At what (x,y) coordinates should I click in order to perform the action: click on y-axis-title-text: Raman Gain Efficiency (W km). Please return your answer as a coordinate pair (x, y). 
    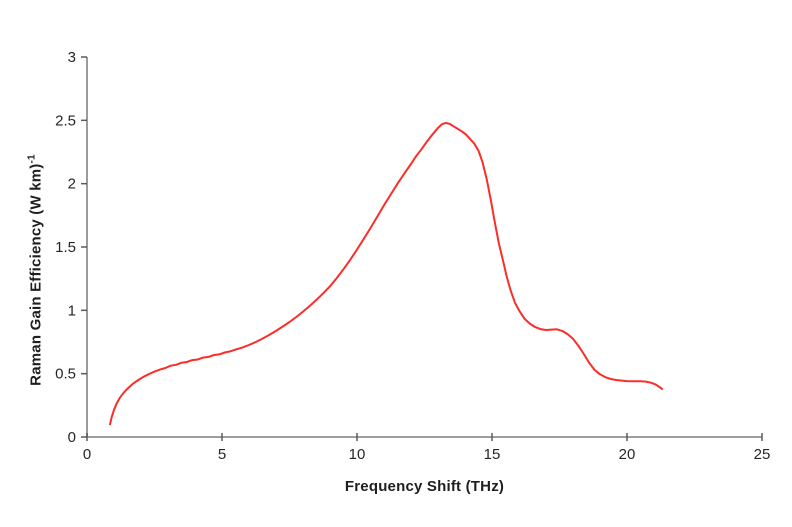
    Looking at the image, I should click on (36, 274).